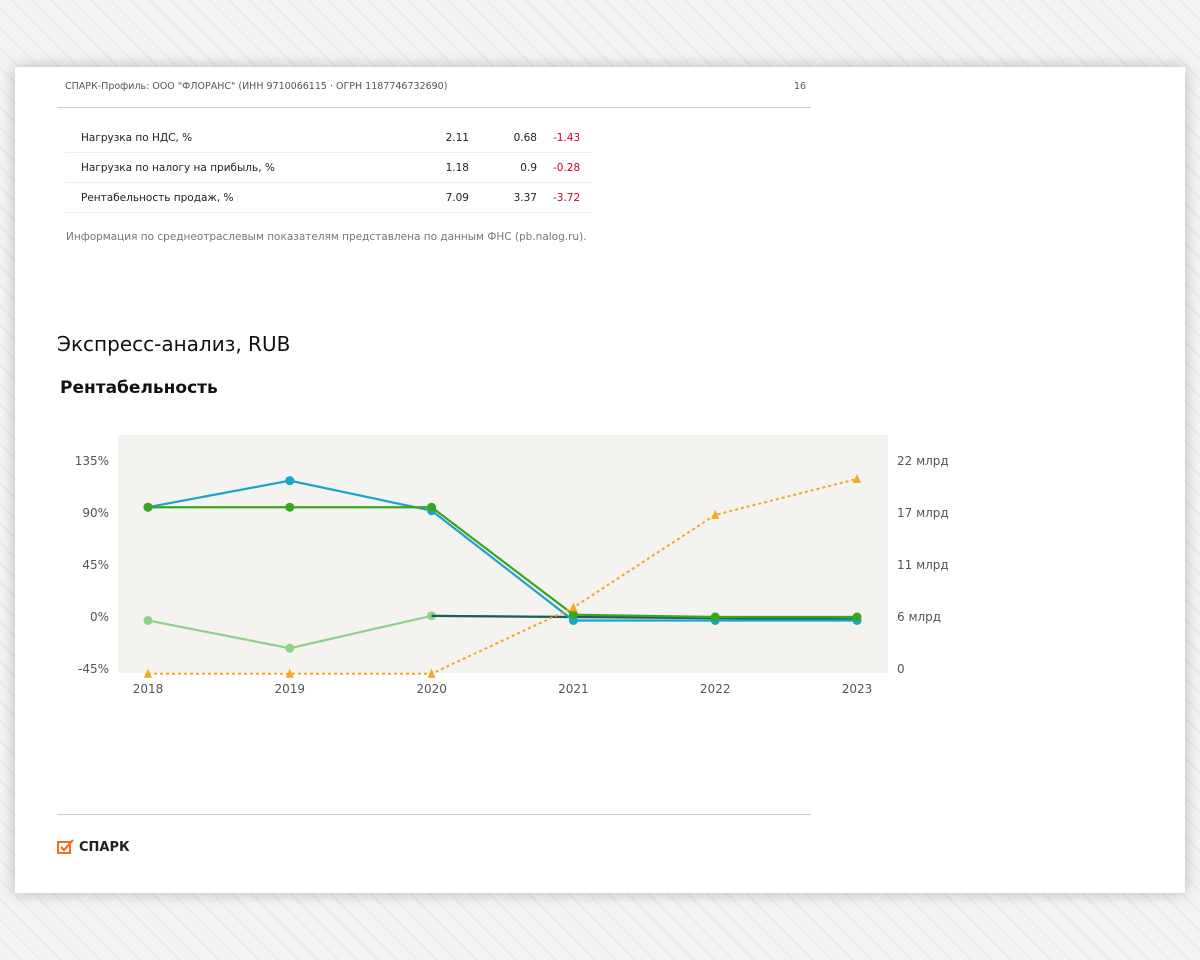 The image size is (1200, 960). What do you see at coordinates (434, 814) in the screenshot?
I see `footer-divider` at bounding box center [434, 814].